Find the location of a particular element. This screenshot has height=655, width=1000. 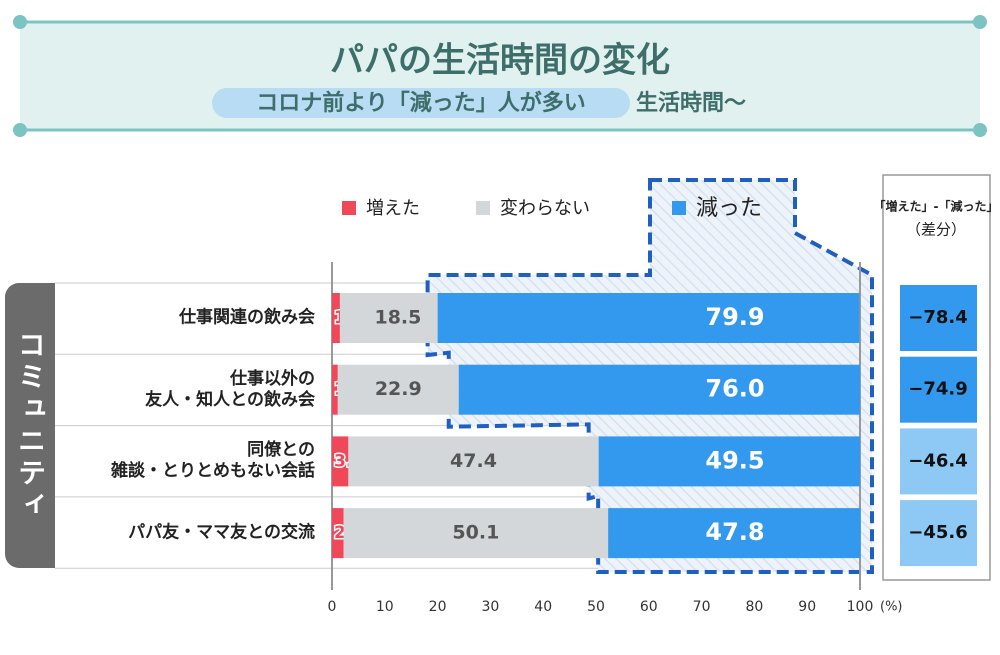

category-label: 仕事以外の 友人・知人との飲み会 is located at coordinates (230, 389).